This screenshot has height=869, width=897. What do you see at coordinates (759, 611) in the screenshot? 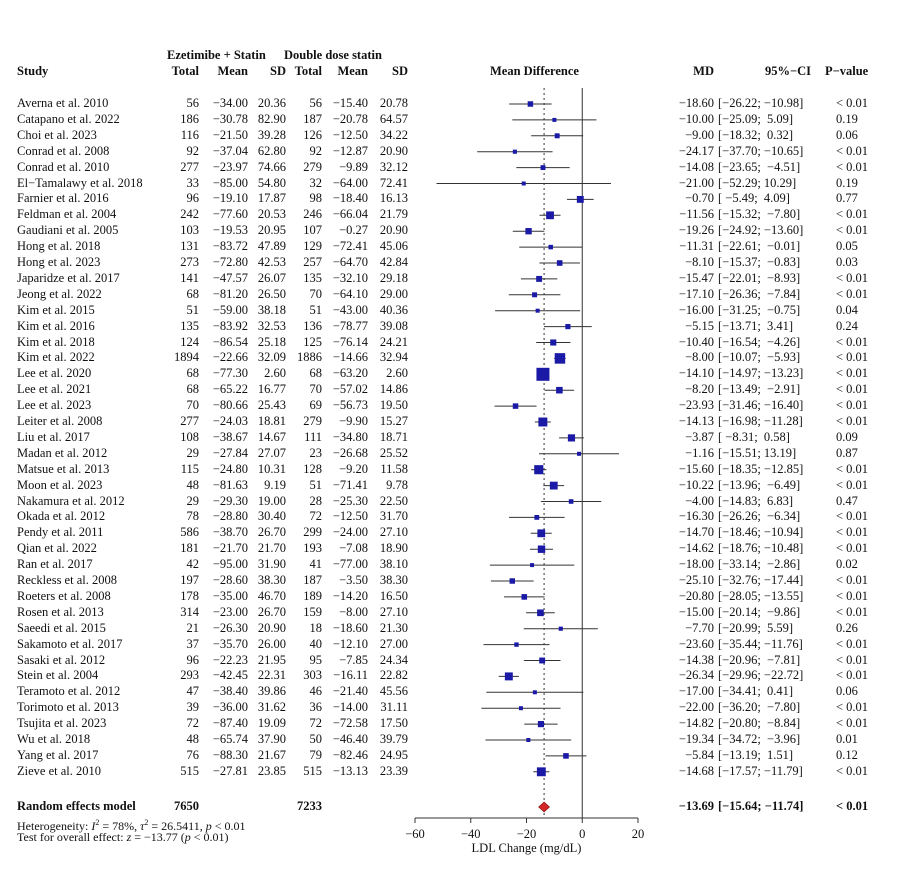
I see `ci-cell: [−20.14; −9.86]` at bounding box center [759, 611].